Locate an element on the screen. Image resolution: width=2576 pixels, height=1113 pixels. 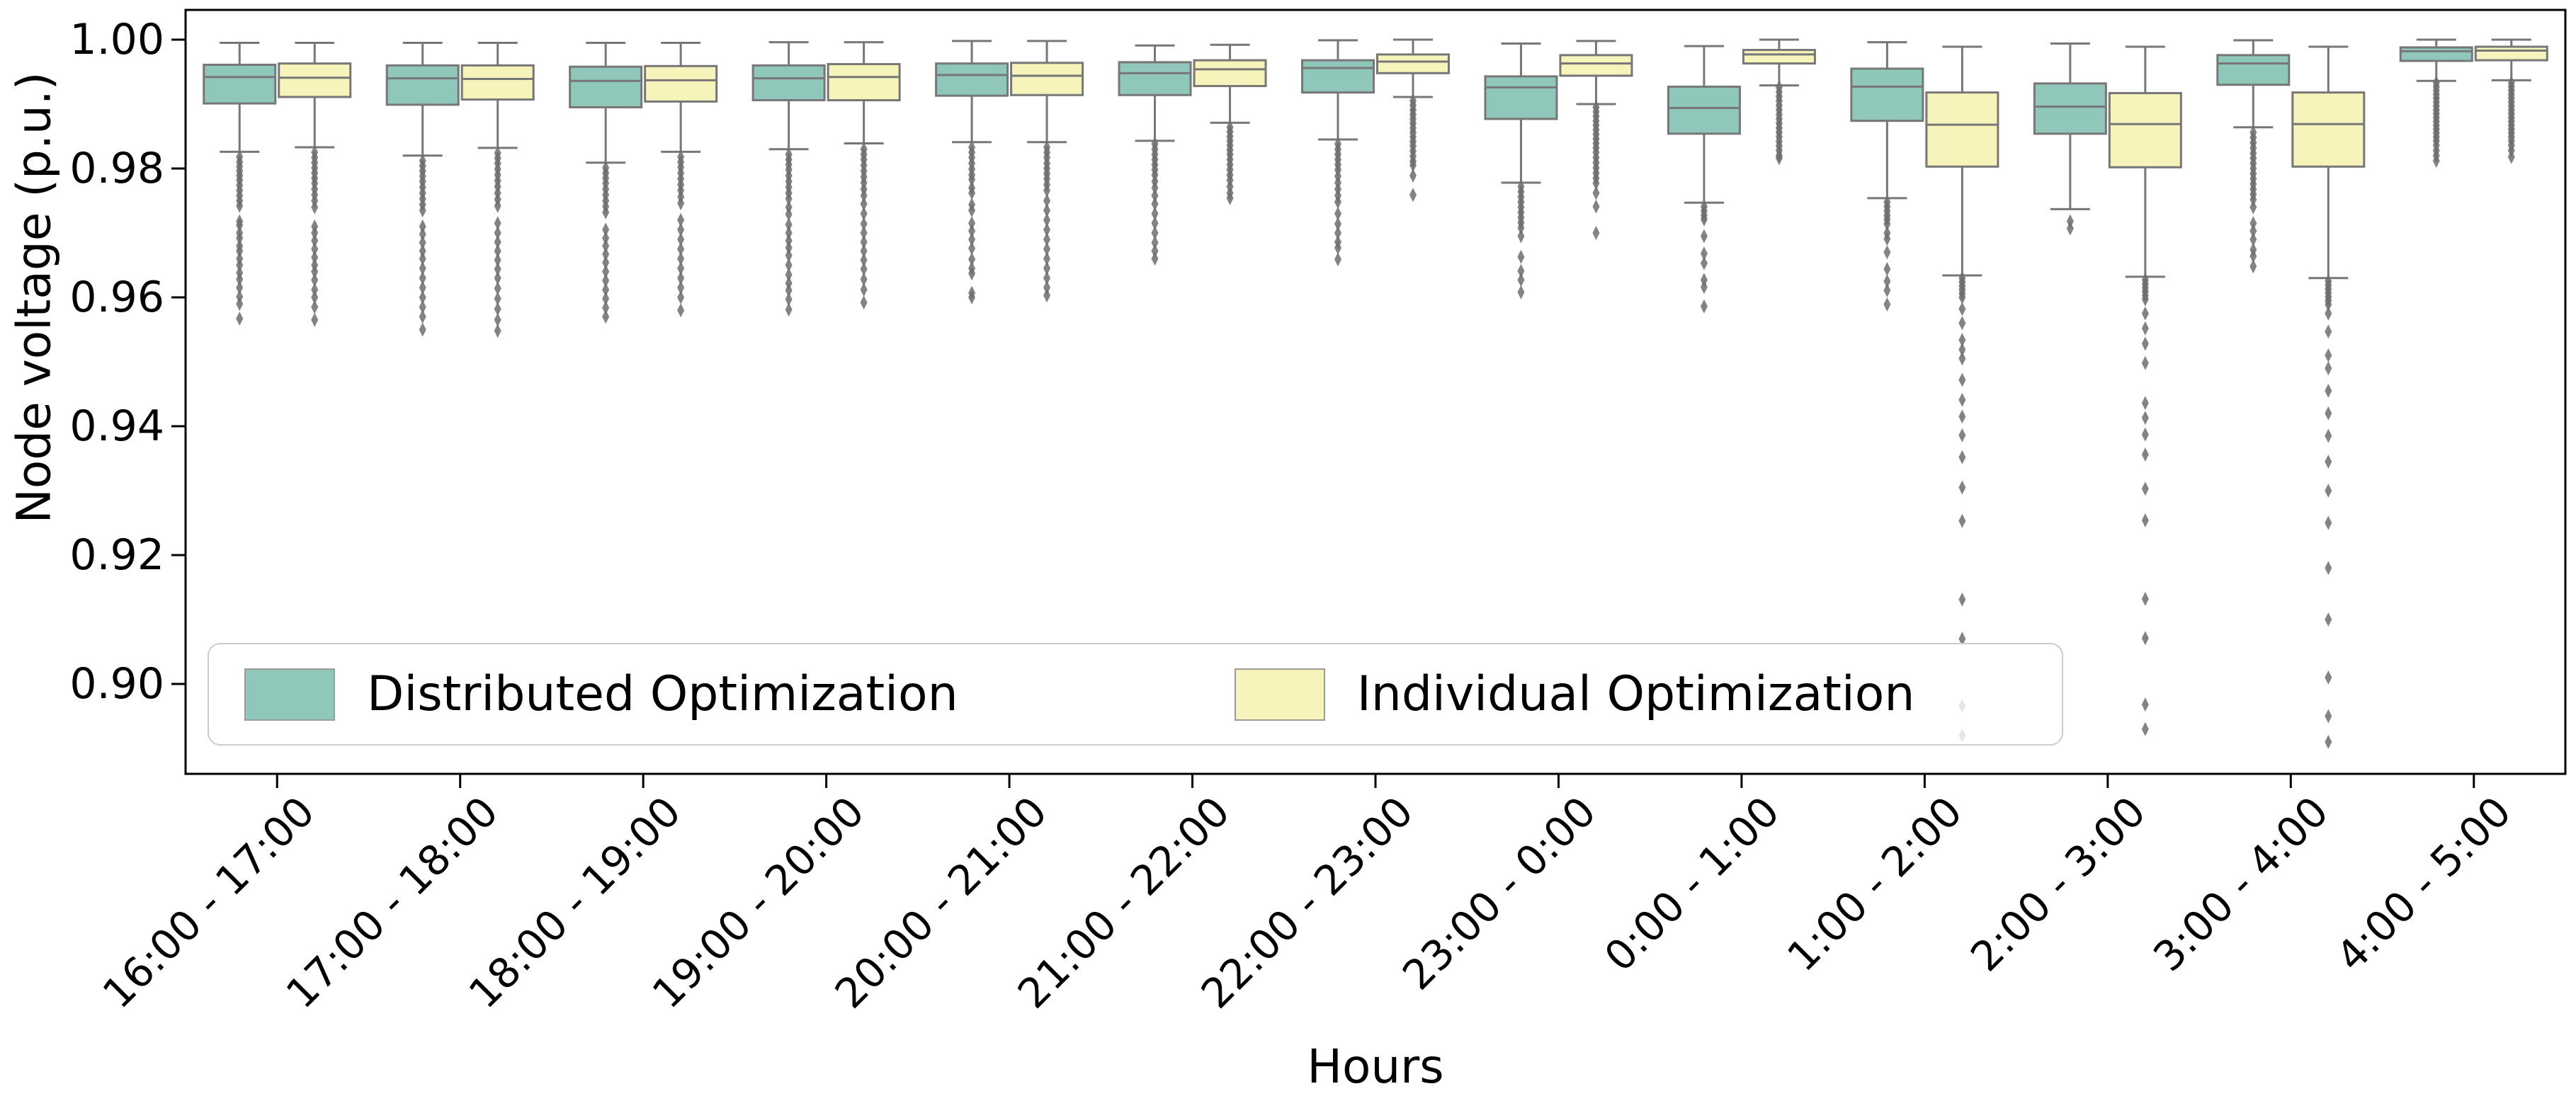
y-tick-label: 0.94 is located at coordinates (116, 426).